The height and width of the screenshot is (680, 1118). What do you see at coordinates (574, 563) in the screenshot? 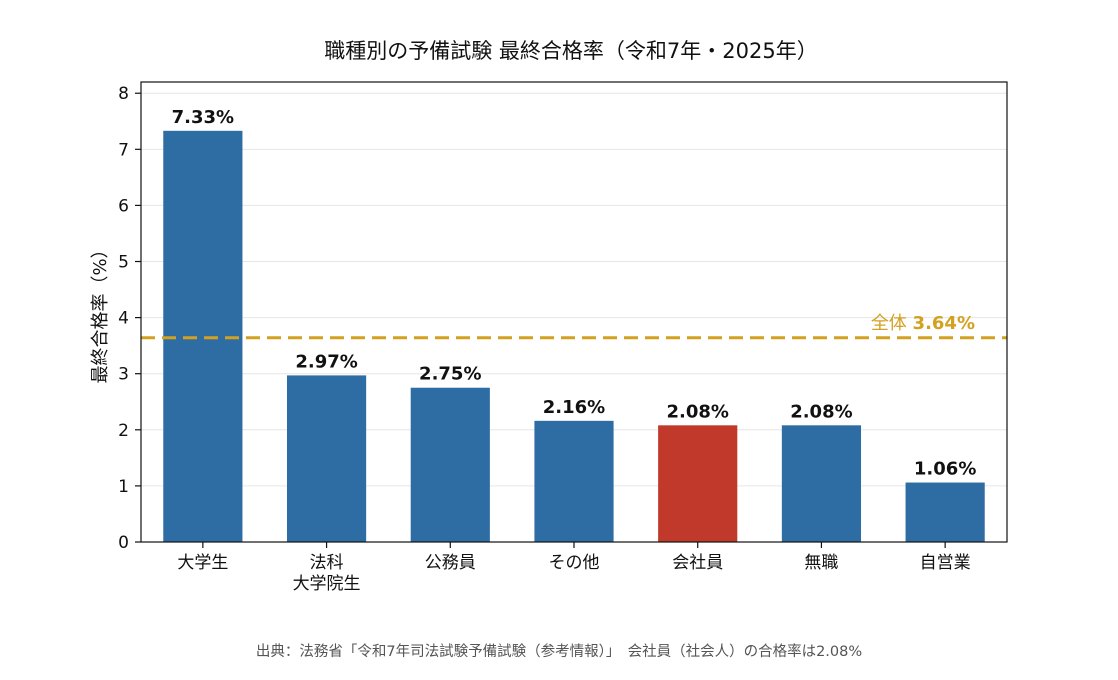
I see `x-tick-label: その他` at bounding box center [574, 563].